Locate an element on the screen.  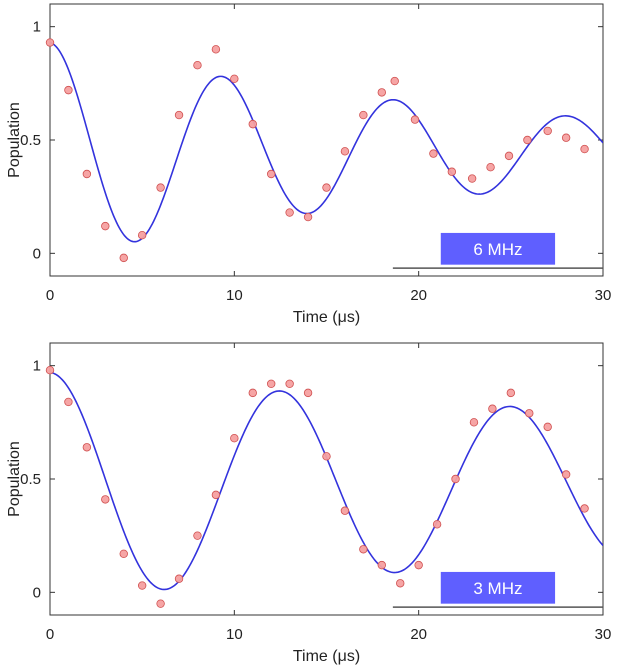
frequency-label: 6 MHz is located at coordinates (497, 249).